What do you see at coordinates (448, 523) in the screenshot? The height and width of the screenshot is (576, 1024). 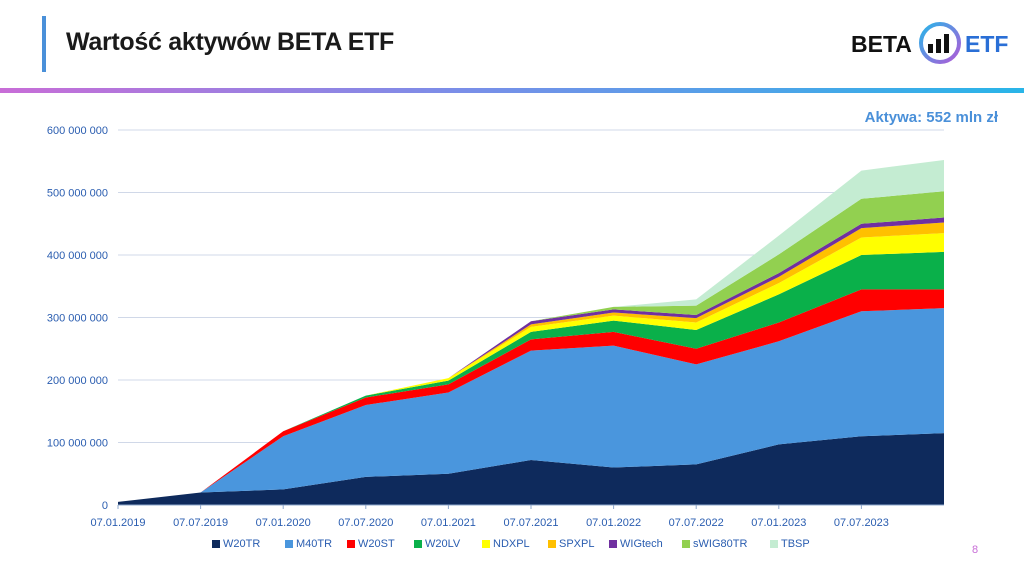 I see `x-tick-label: 07.01.2021` at bounding box center [448, 523].